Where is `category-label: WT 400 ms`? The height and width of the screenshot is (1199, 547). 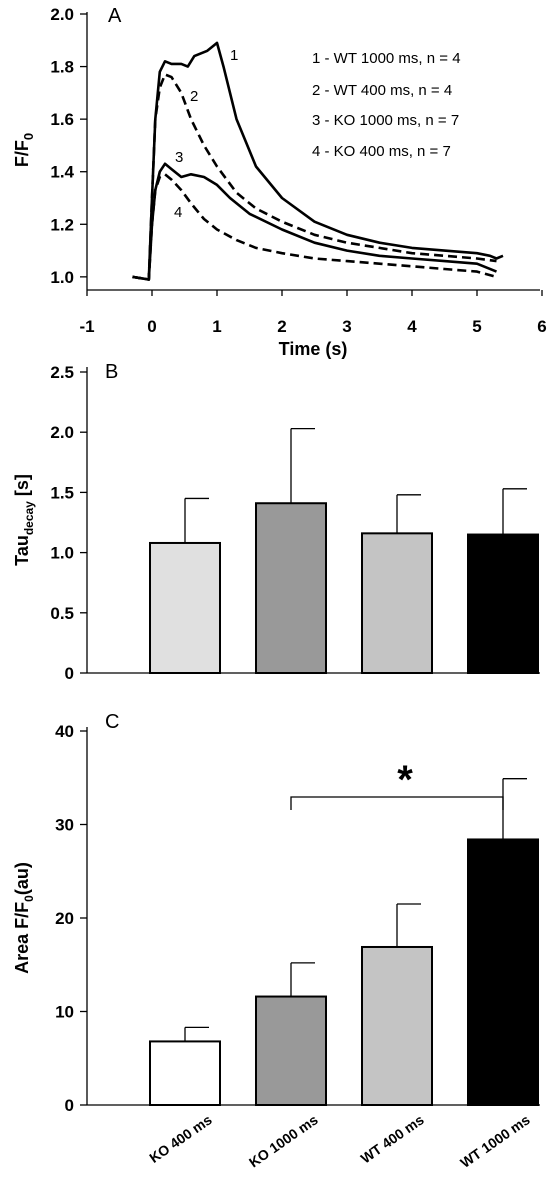
category-label: WT 400 ms is located at coordinates (392, 1138).